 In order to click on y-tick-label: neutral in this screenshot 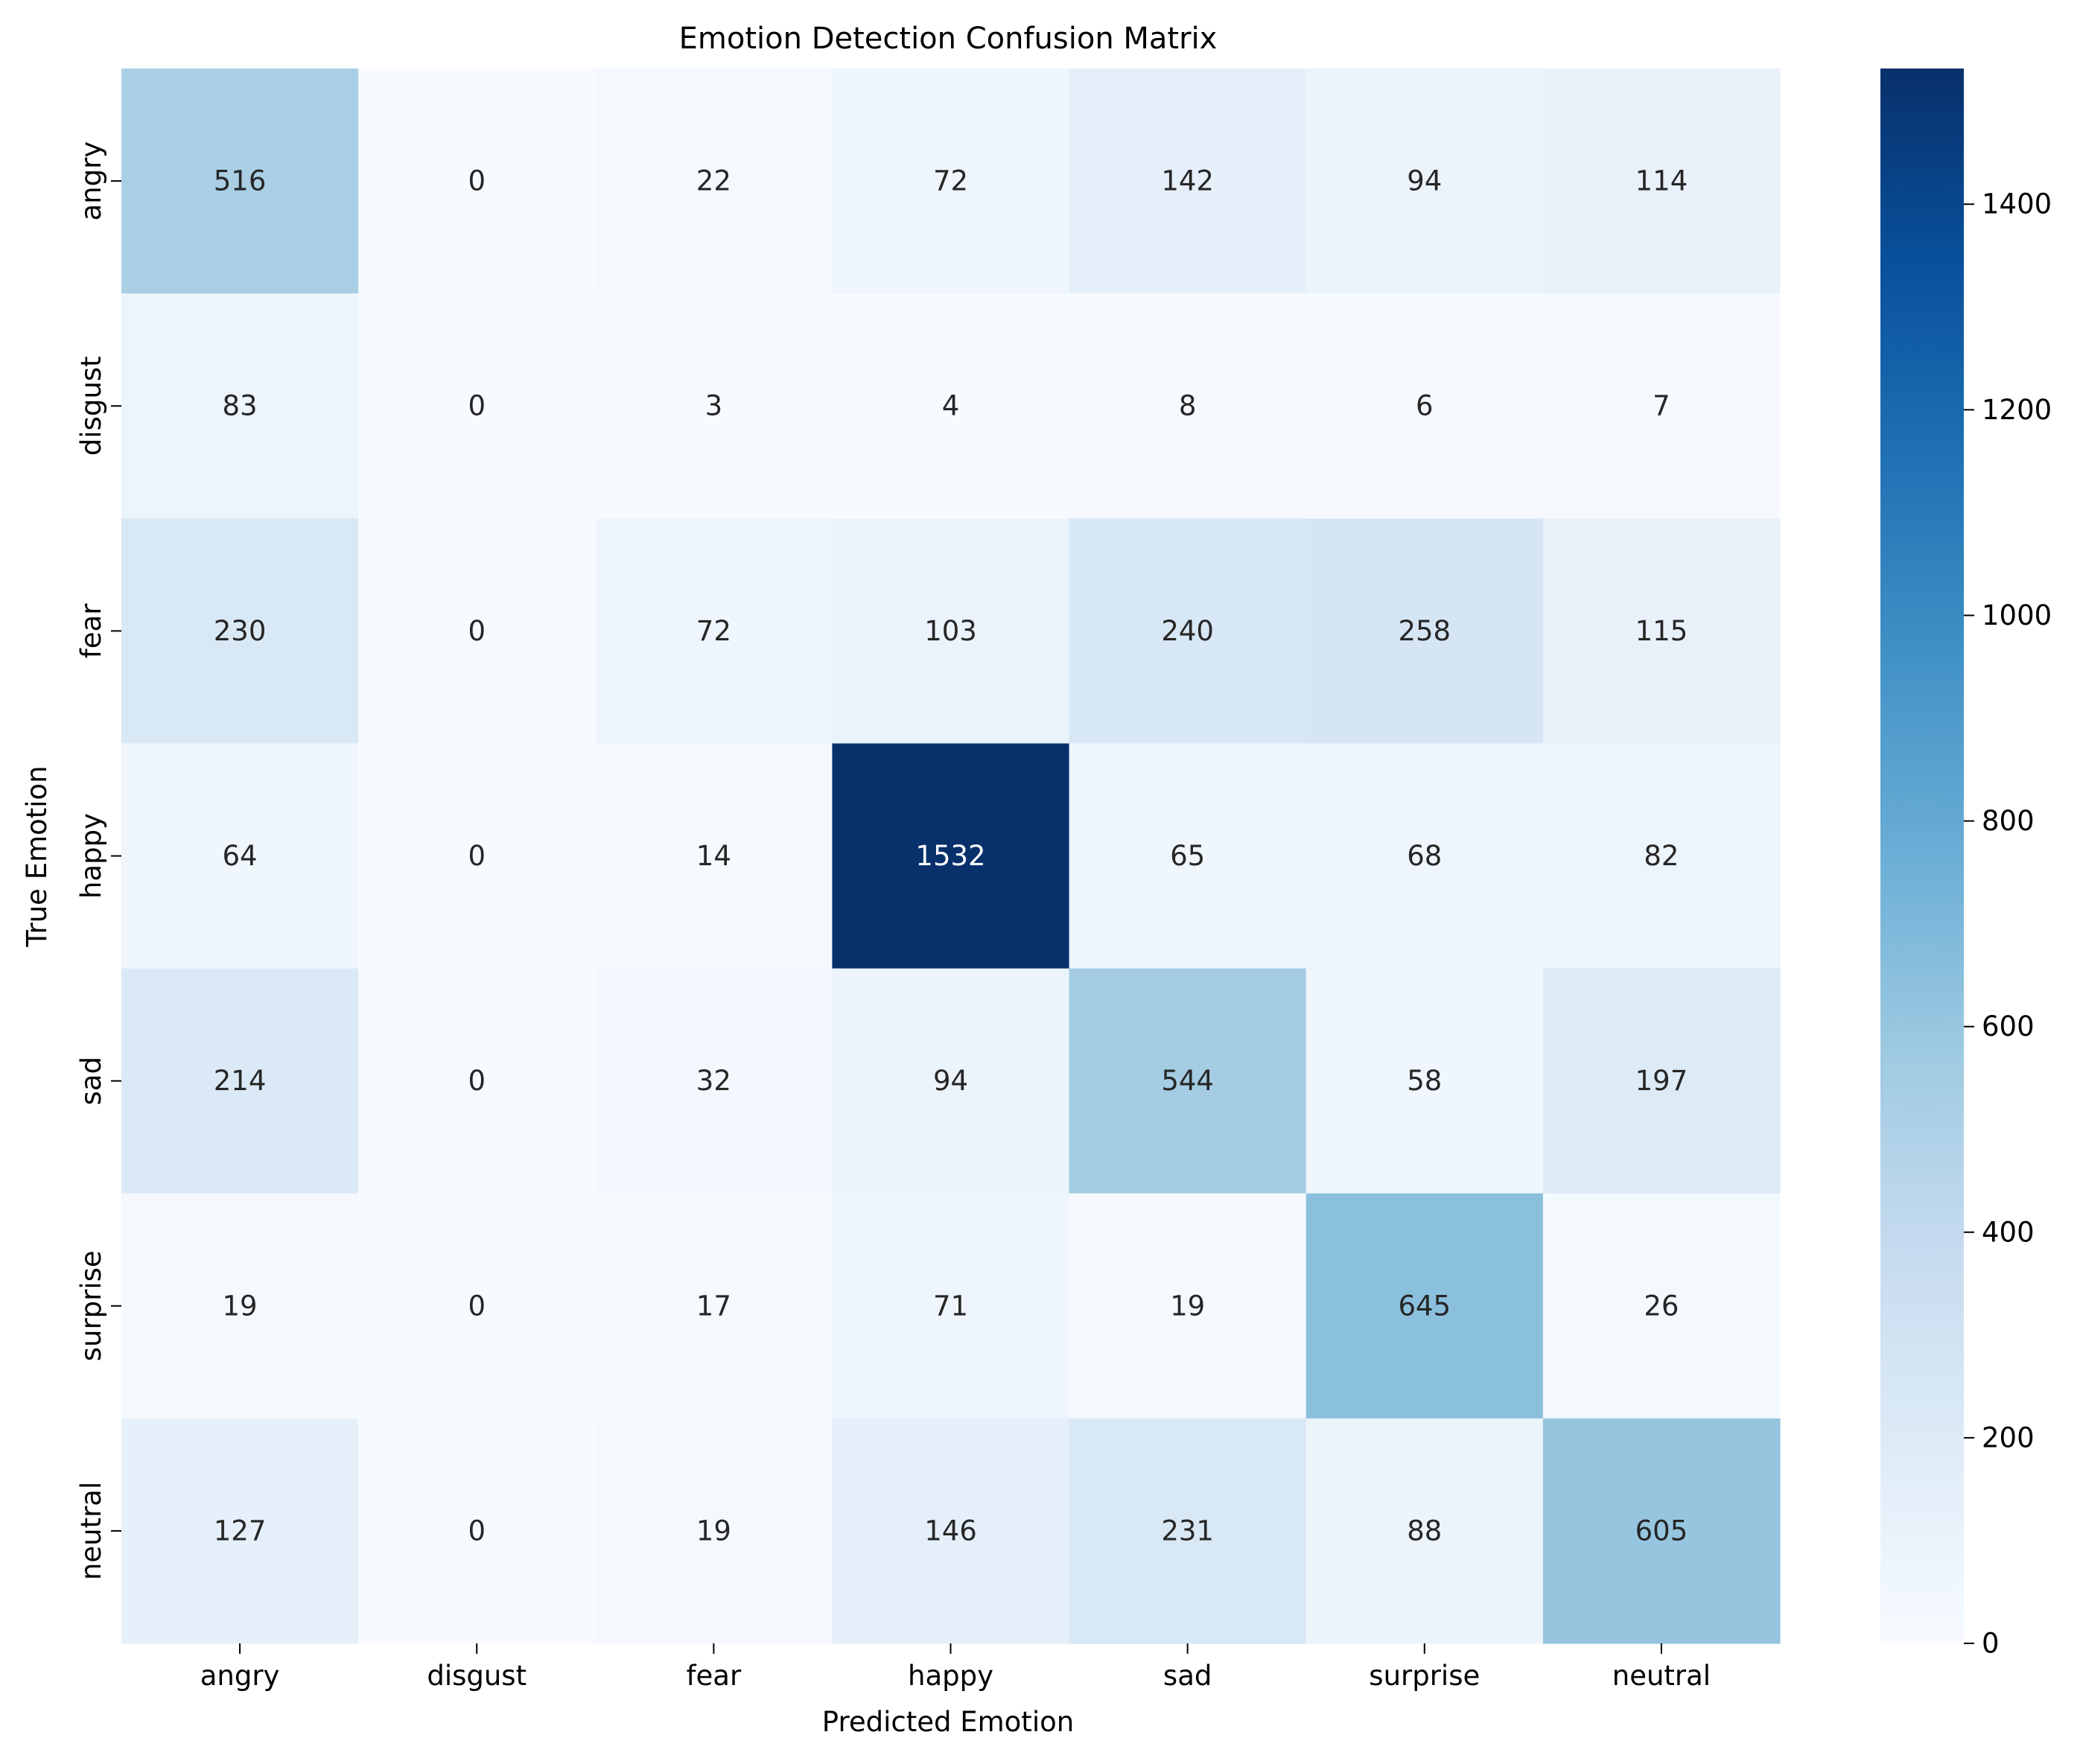, I will do `click(91, 1531)`.